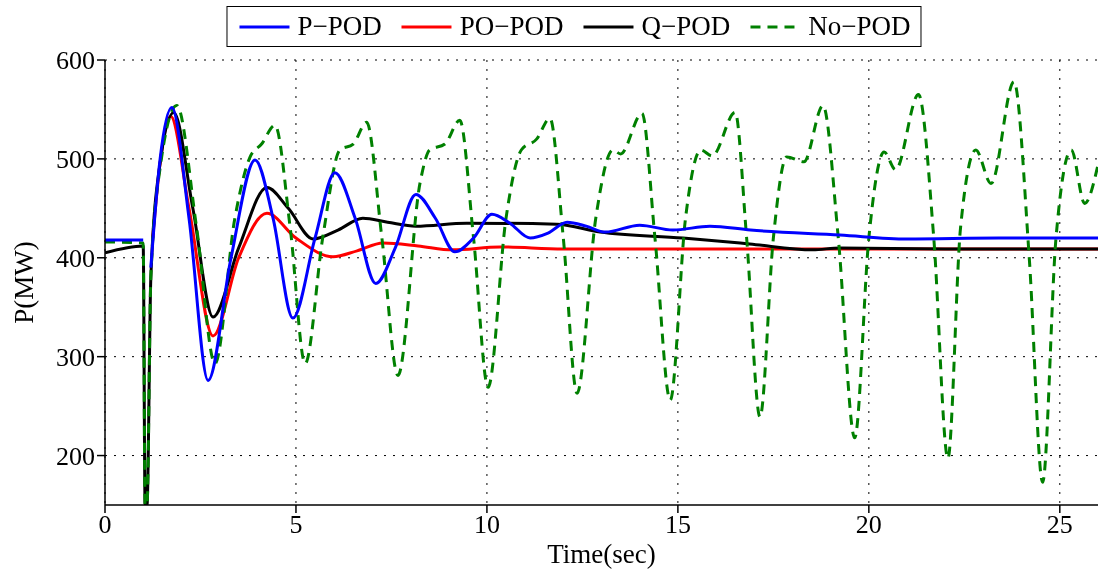 This screenshot has width=1099, height=575. I want to click on y-tick-label: 400, so click(75, 259).